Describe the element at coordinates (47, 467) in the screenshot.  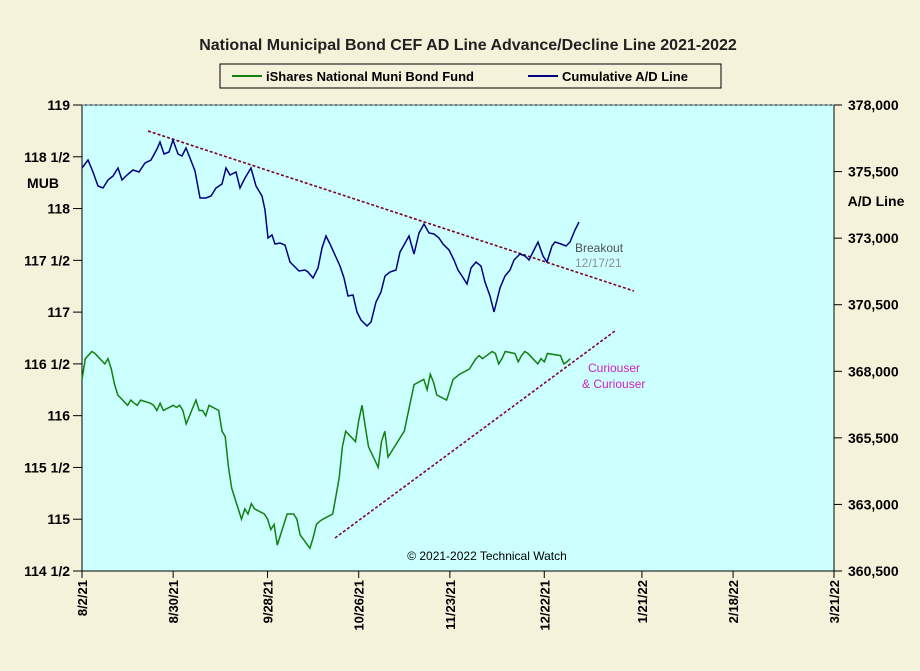
I see `left-tick-label: 115 1/2` at that location.